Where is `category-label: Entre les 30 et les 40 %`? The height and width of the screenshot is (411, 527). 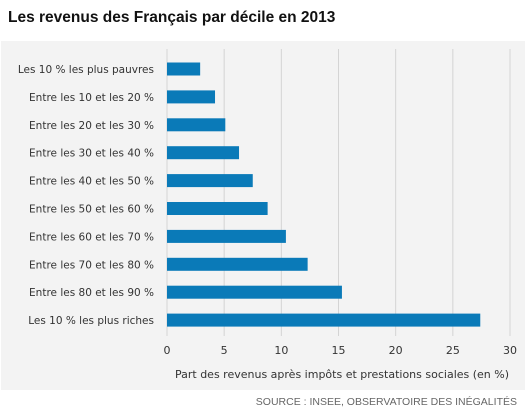
category-label: Entre les 30 et les 40 % is located at coordinates (91, 154).